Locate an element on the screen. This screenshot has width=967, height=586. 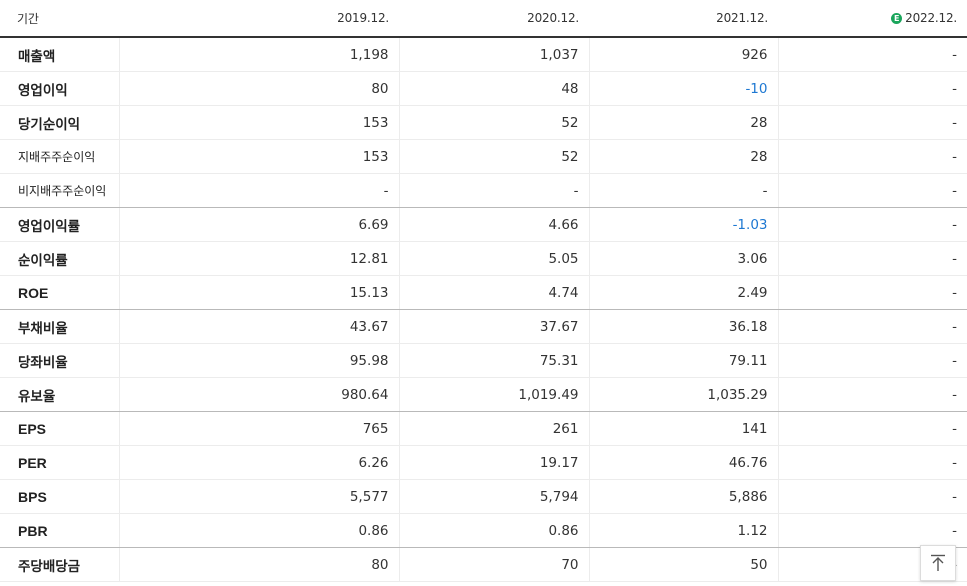
table-row: PER 6.26 19.17 46.76 - is located at coordinates (483, 462).